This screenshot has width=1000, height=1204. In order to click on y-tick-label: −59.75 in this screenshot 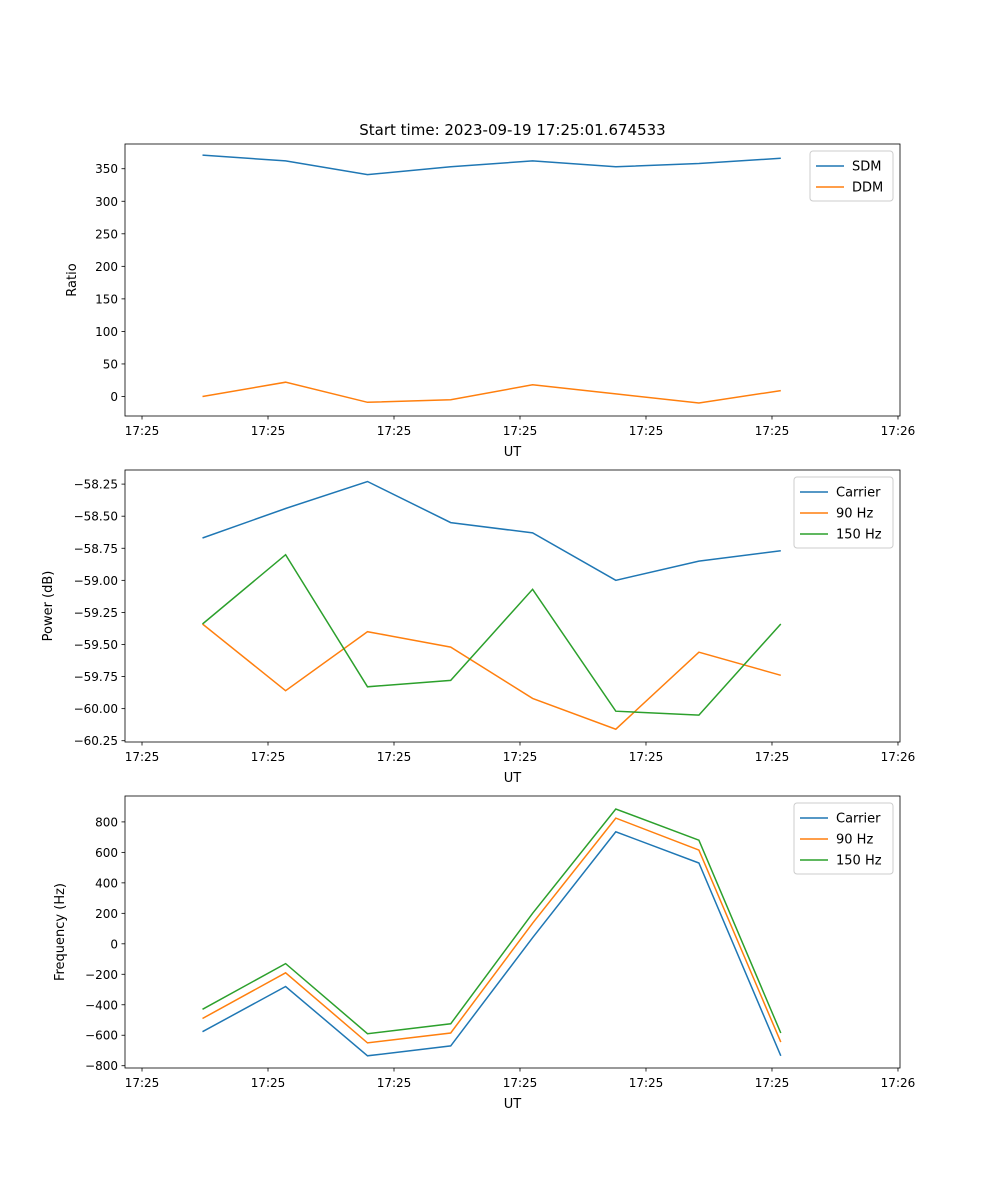, I will do `click(96, 677)`.